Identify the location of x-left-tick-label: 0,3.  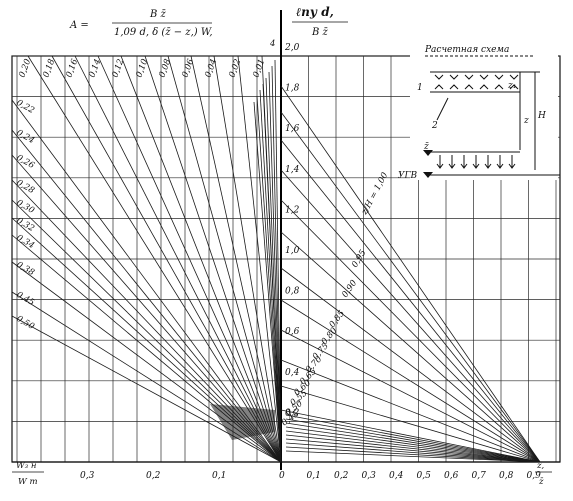
(87, 476).